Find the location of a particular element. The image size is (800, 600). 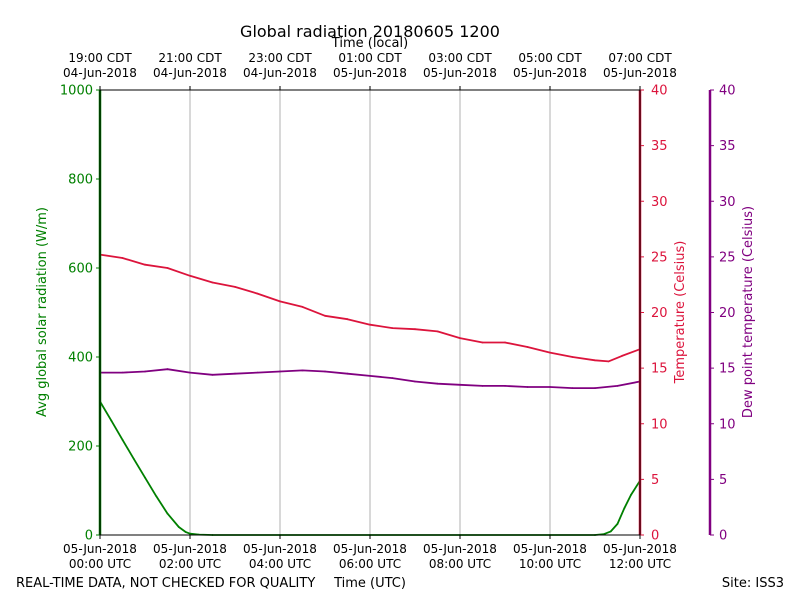

dewpoint-tick-label: 30 is located at coordinates (727, 202).